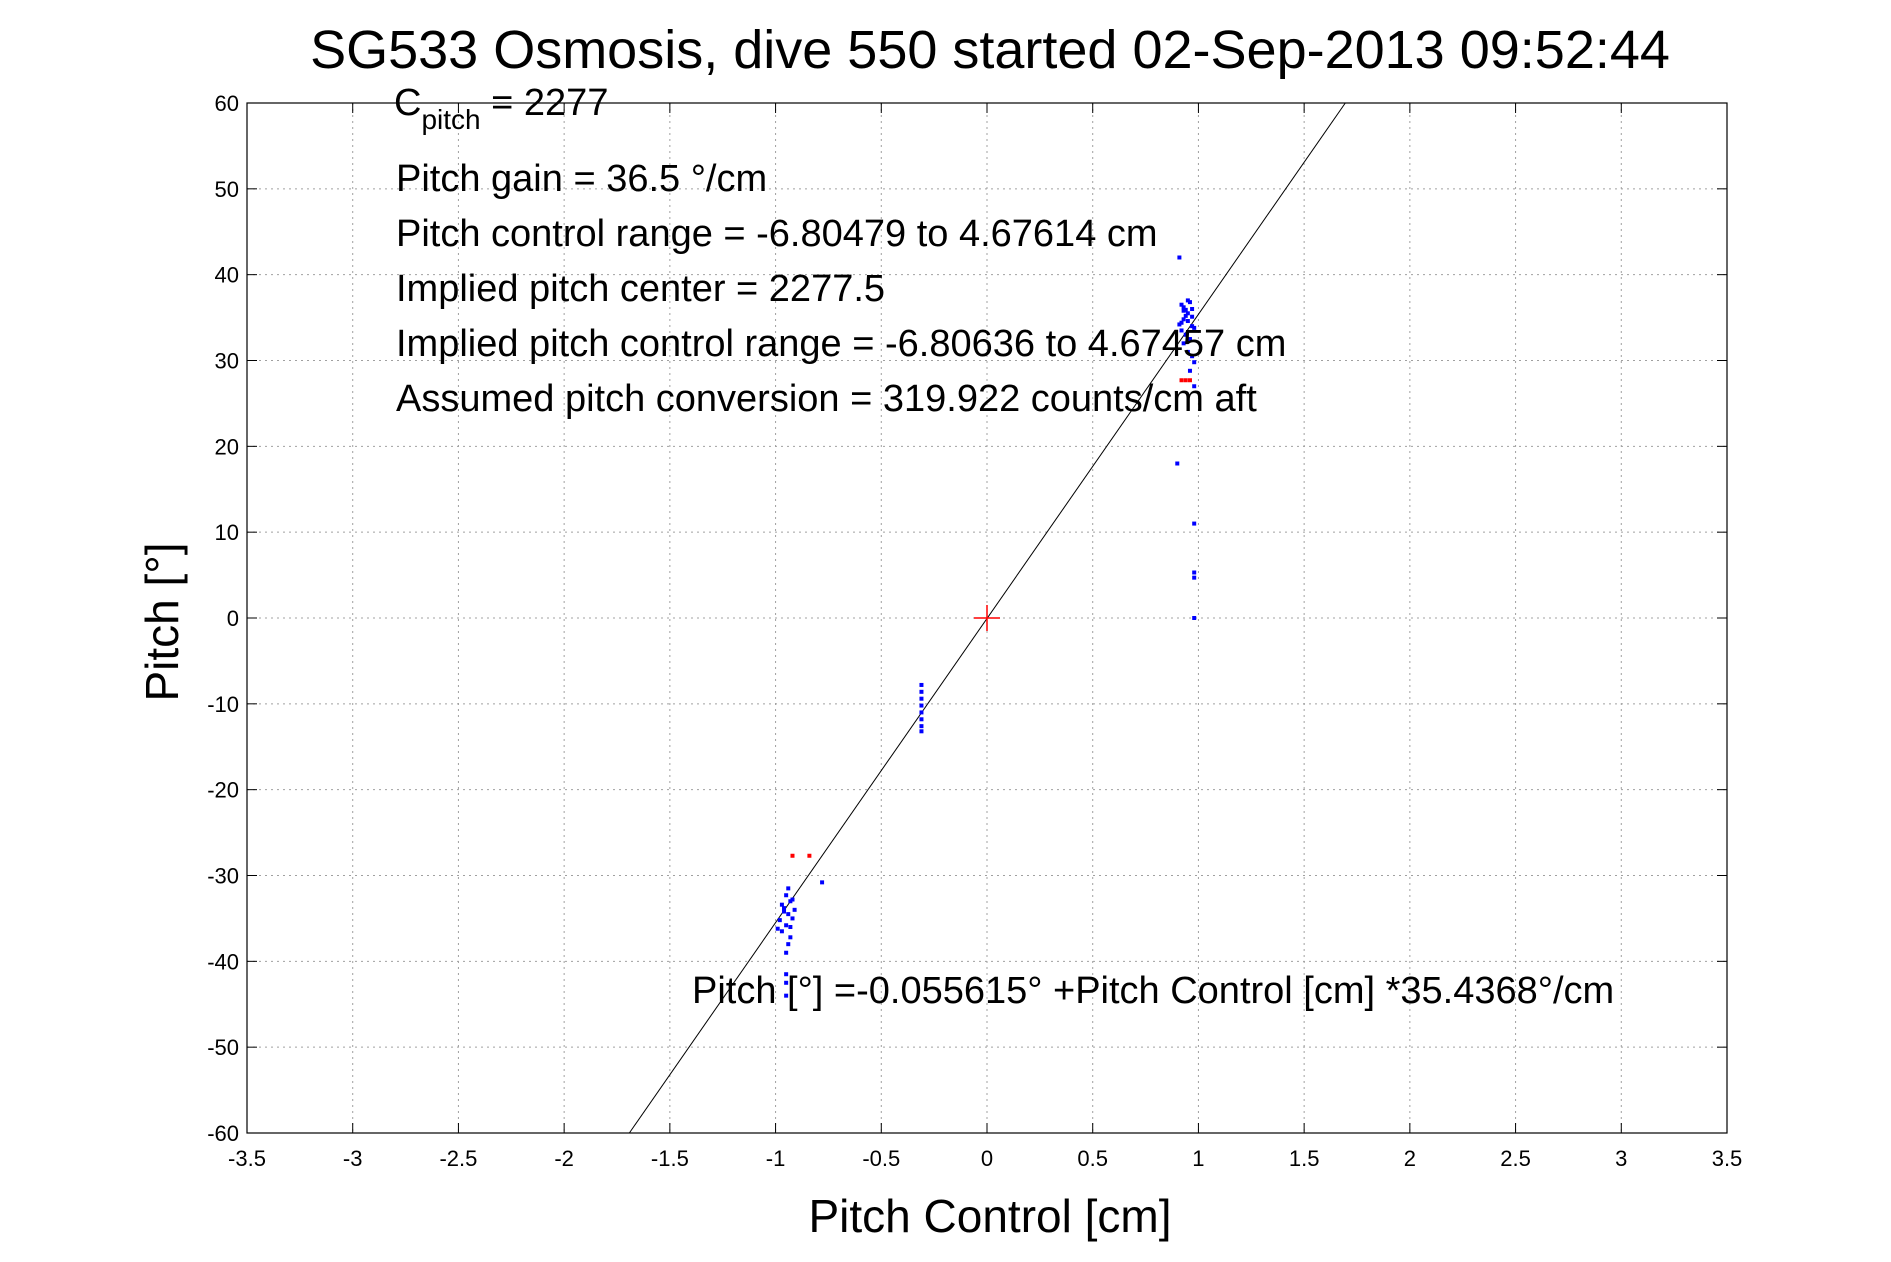 This screenshot has height=1262, width=1891. What do you see at coordinates (881, 1158) in the screenshot?
I see `x-tick-label: -0.5` at bounding box center [881, 1158].